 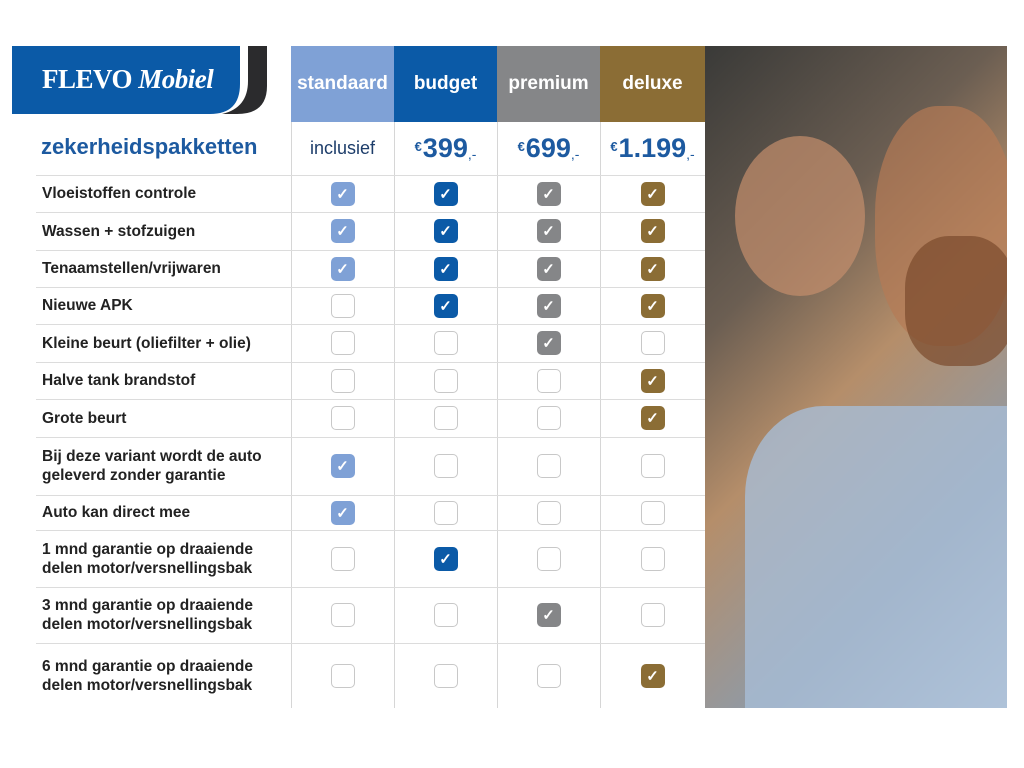 What do you see at coordinates (87, 305) in the screenshot?
I see `row-label: Nieuwe APK` at bounding box center [87, 305].